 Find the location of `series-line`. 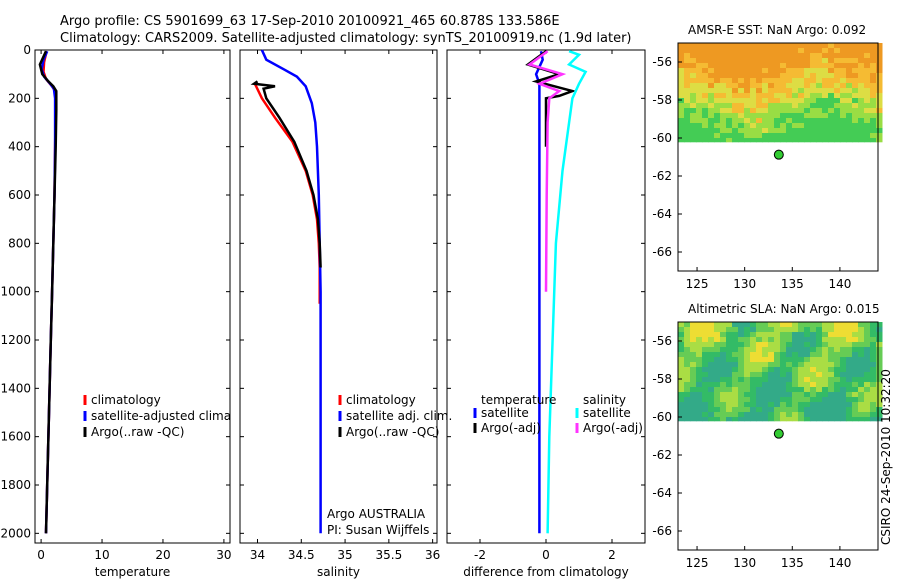

series-line is located at coordinates (48, 292).